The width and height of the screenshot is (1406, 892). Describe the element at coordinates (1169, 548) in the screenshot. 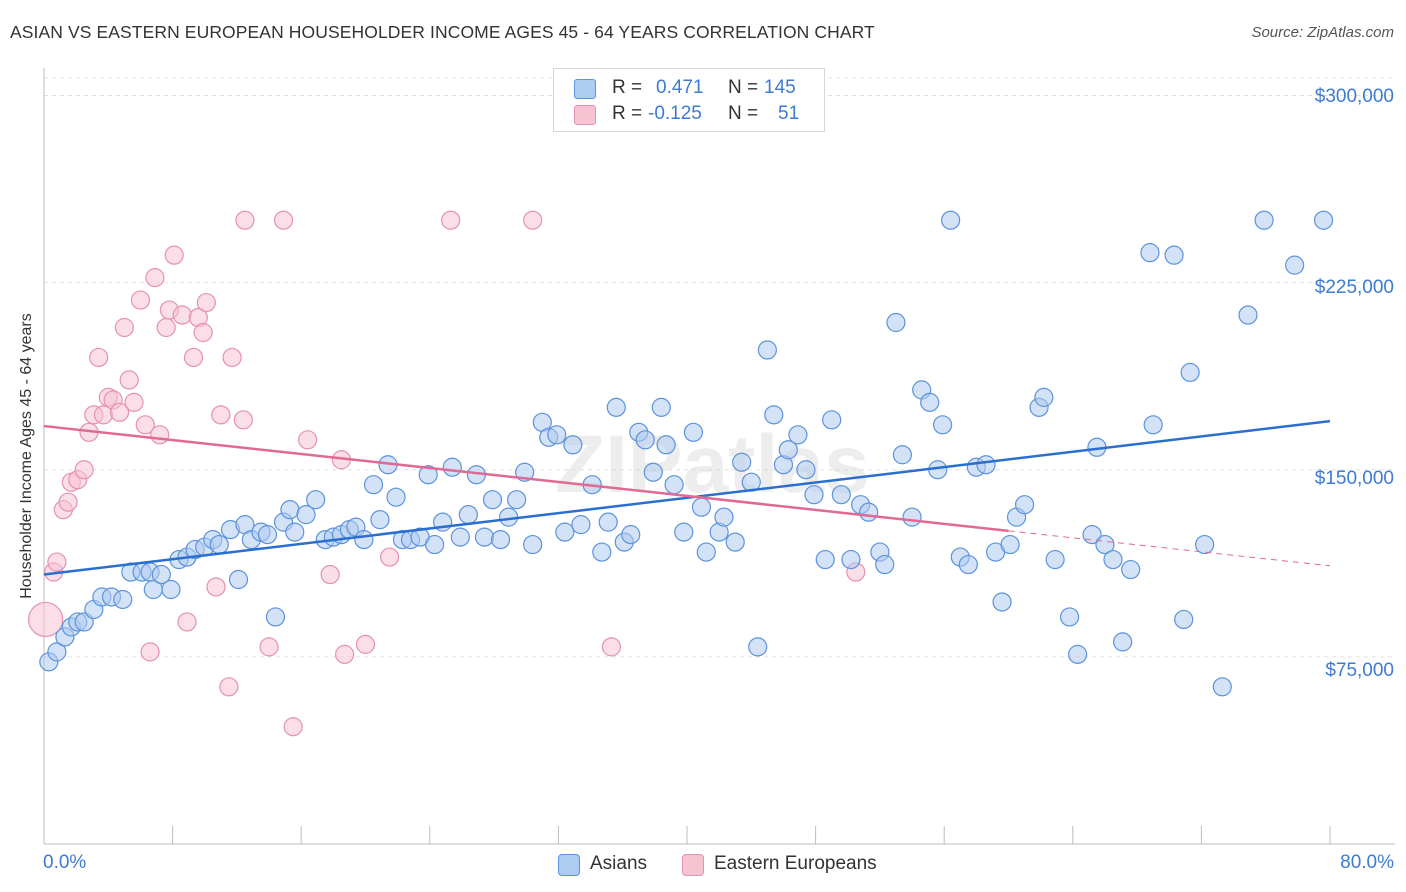

I see `eu-trend-line-extension` at that location.